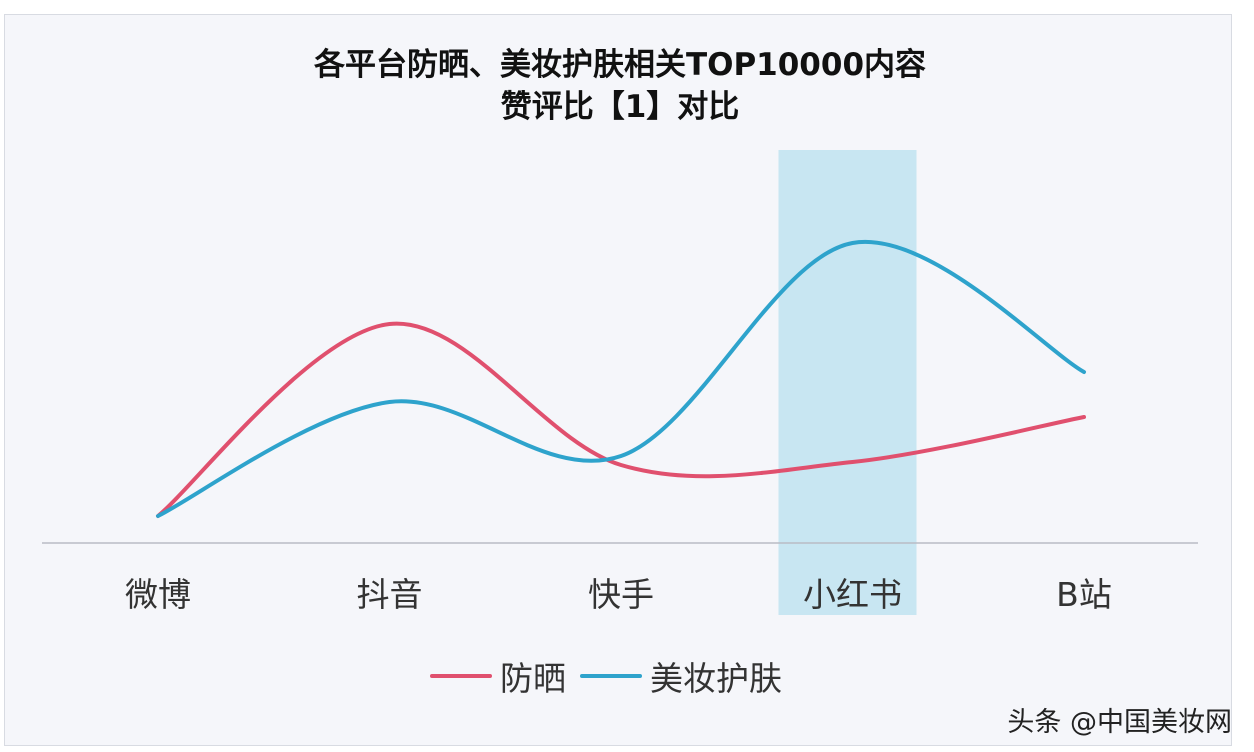 The width and height of the screenshot is (1254, 752). Describe the element at coordinates (716, 678) in the screenshot. I see `legend-label-skincare: 美妆护肤` at that location.